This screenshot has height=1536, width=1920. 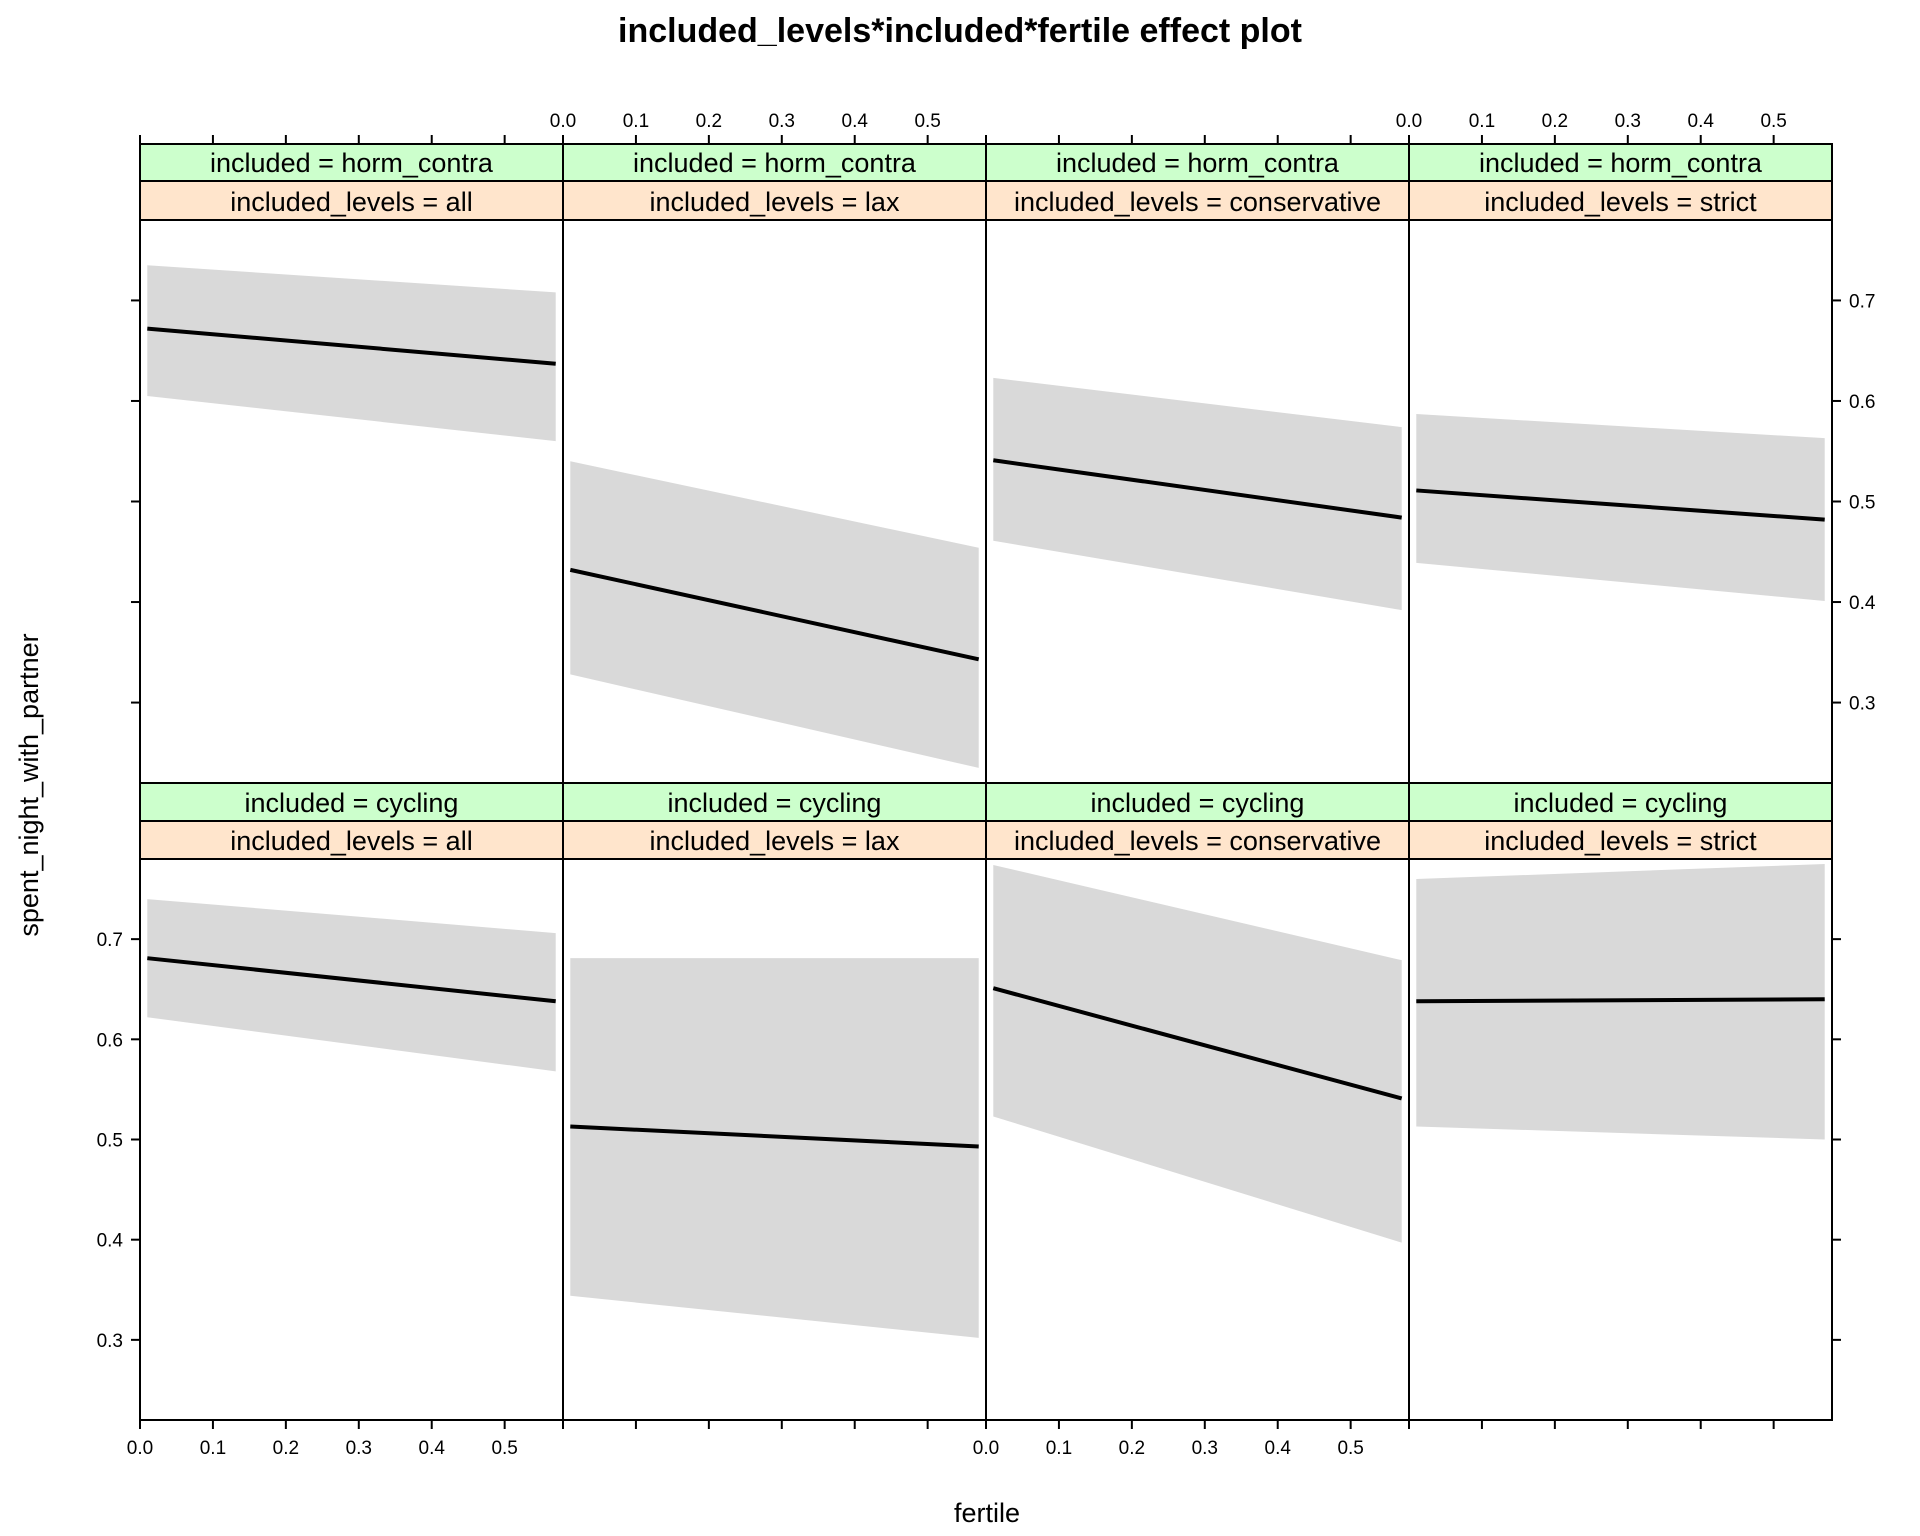 I want to click on panel: included = cycling included_levels = lax, so click(x=774, y=1101).